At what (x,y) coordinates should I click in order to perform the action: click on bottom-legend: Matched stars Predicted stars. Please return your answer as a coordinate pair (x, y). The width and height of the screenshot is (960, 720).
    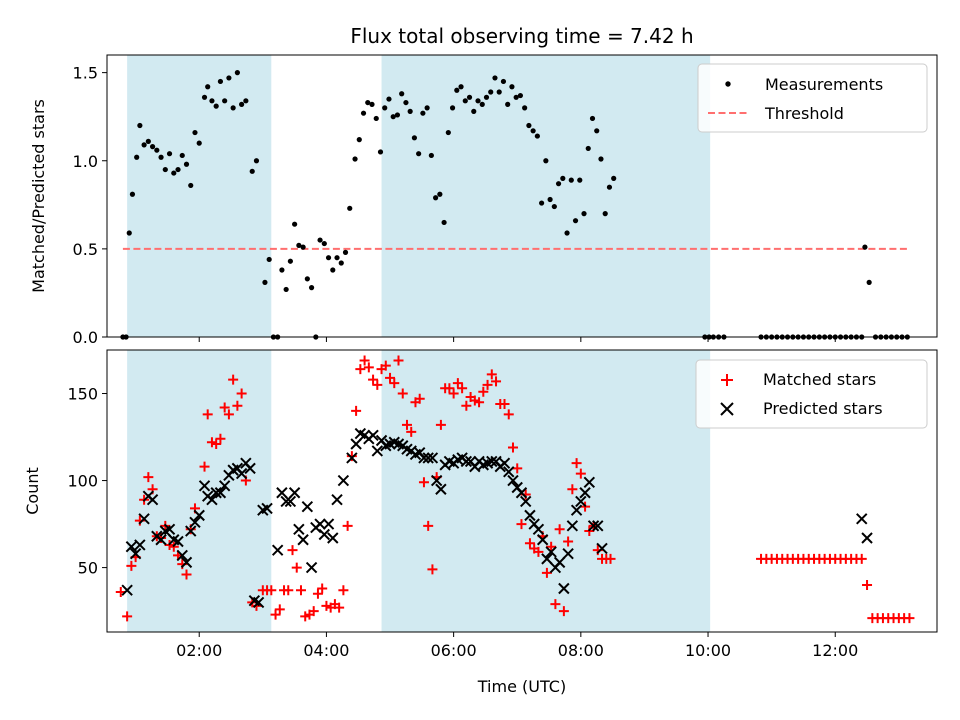
    Looking at the image, I should click on (811, 394).